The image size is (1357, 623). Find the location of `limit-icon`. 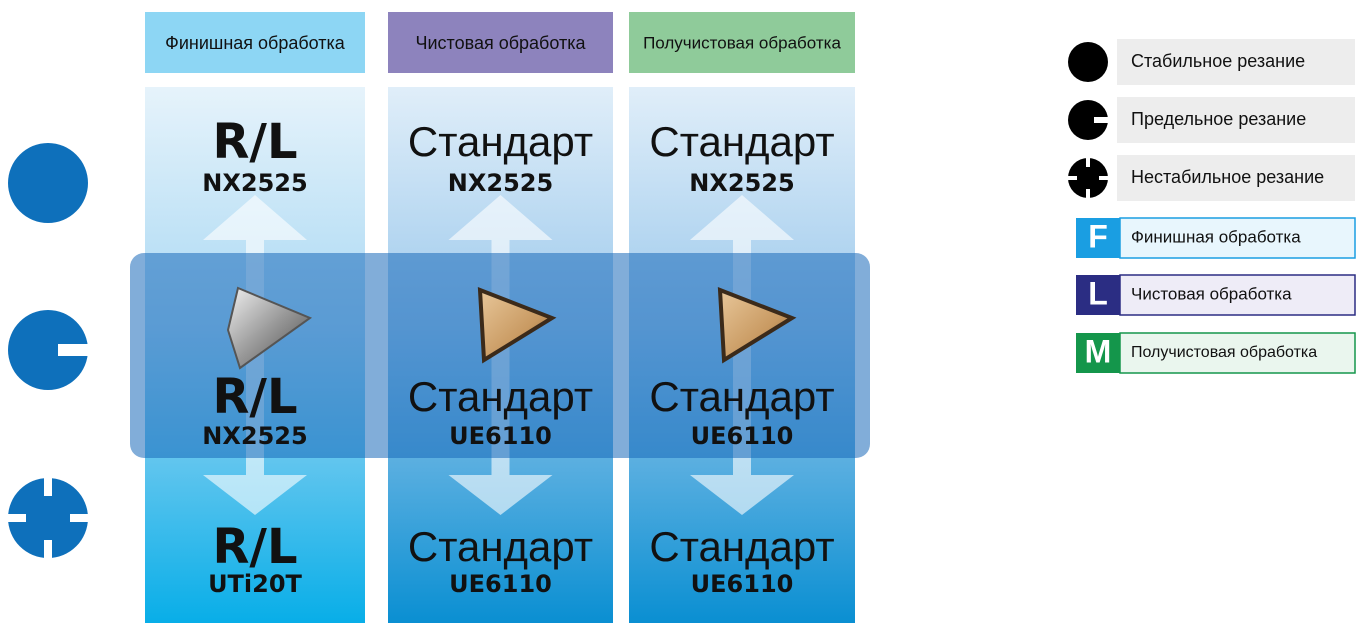

limit-icon is located at coordinates (48, 350).